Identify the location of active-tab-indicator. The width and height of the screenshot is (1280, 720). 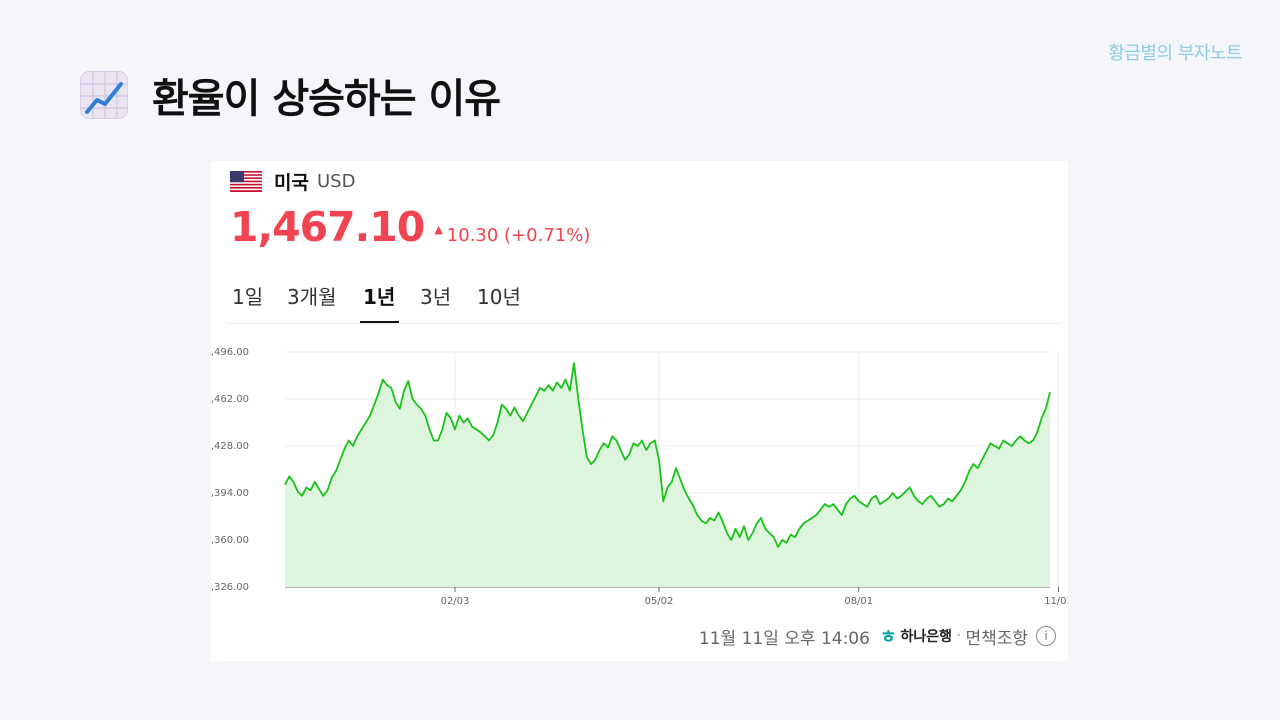
(379, 322).